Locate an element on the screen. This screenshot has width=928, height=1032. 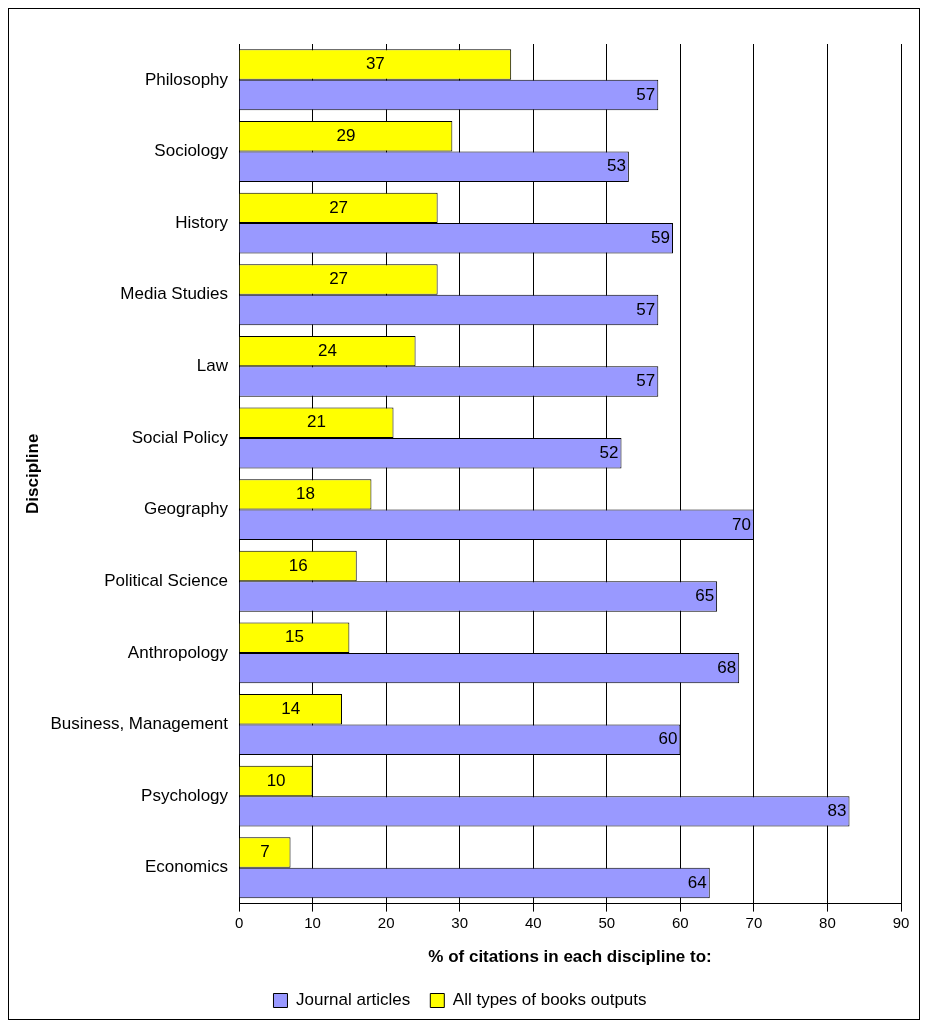
y-tick-label: Anthropology is located at coordinates (178, 652).